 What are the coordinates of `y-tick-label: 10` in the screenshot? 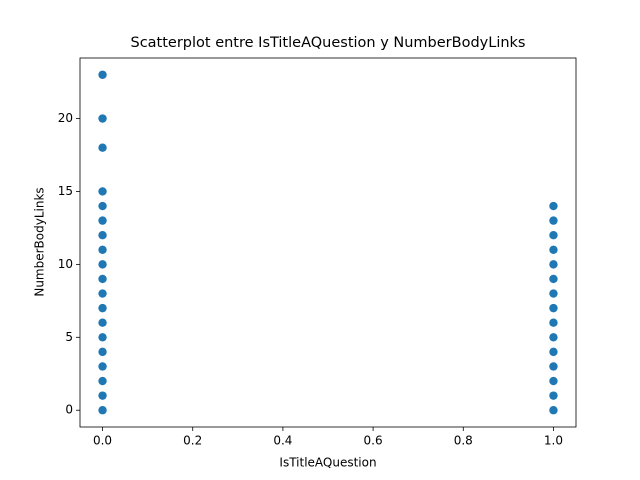 It's located at (65, 264).